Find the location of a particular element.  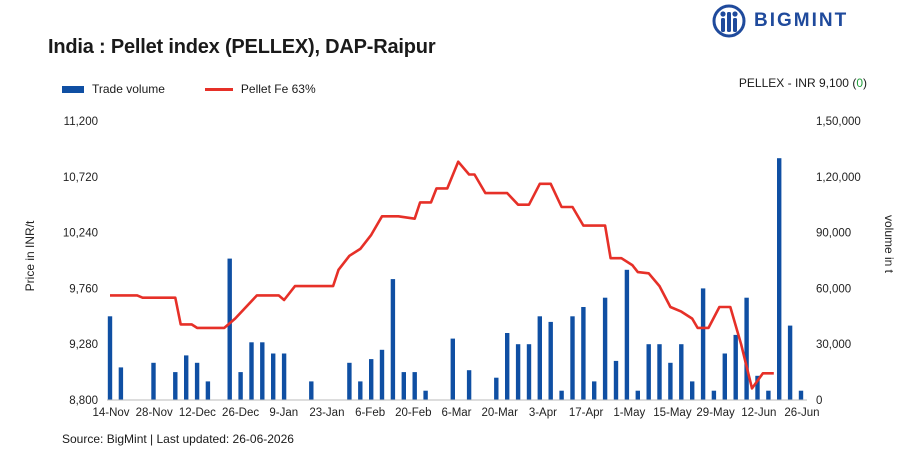

pellex-suffix: ) is located at coordinates (865, 83).